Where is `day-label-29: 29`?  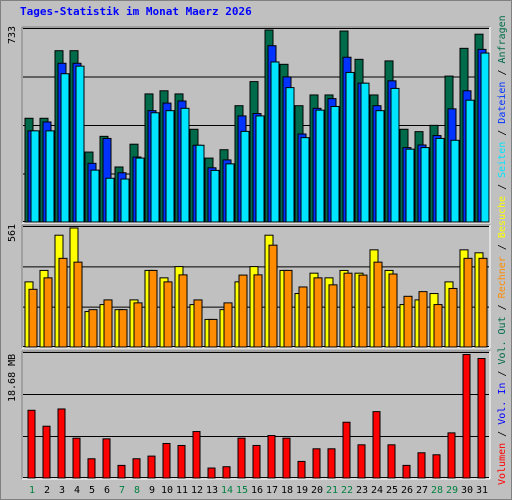
day-label-29: 29 is located at coordinates (452, 490).